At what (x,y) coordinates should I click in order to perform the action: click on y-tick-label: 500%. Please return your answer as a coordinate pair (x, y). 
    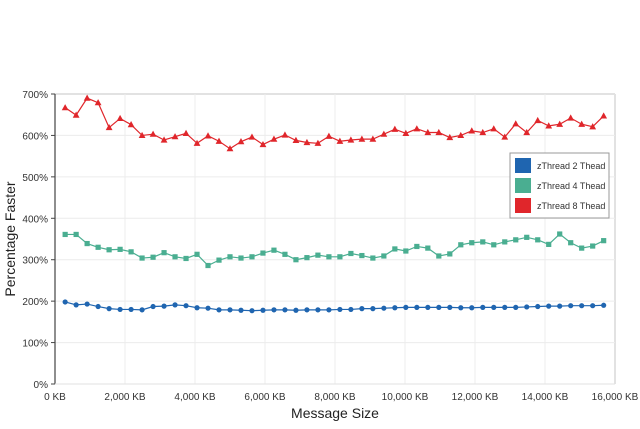
    Looking at the image, I should click on (35, 178).